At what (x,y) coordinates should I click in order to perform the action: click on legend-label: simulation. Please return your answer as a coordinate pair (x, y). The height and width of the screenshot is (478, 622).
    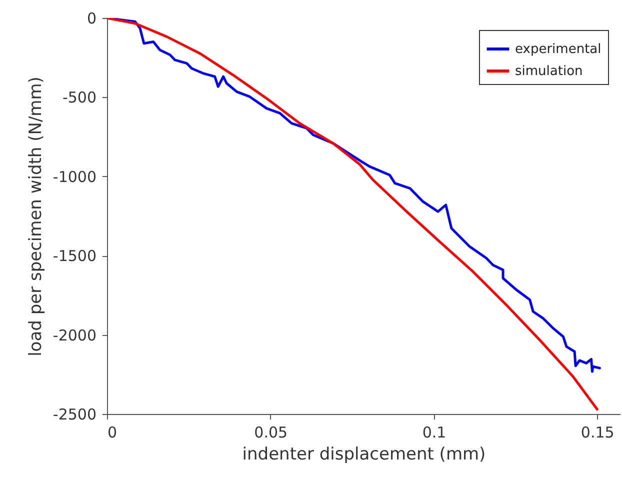
    Looking at the image, I should click on (549, 71).